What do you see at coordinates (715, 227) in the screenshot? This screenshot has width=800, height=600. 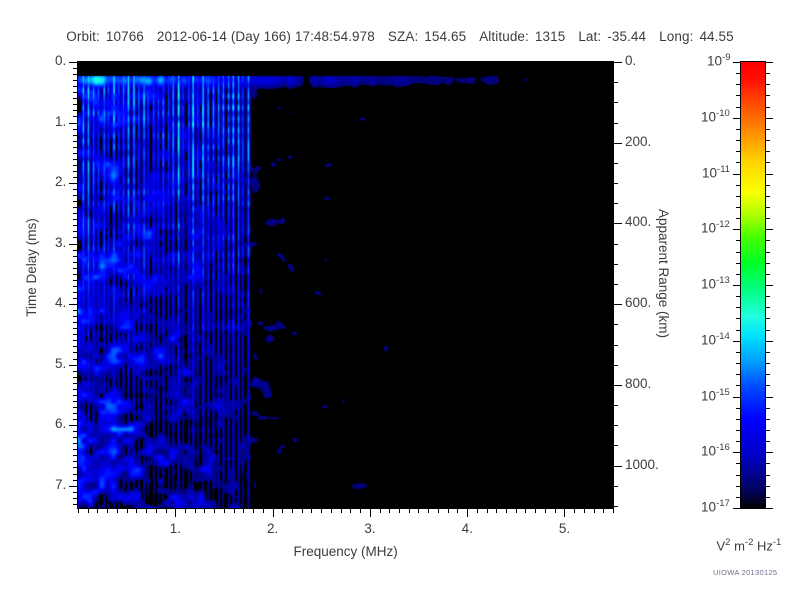 I see `colorbar-tick-label: 10-12` at bounding box center [715, 227].